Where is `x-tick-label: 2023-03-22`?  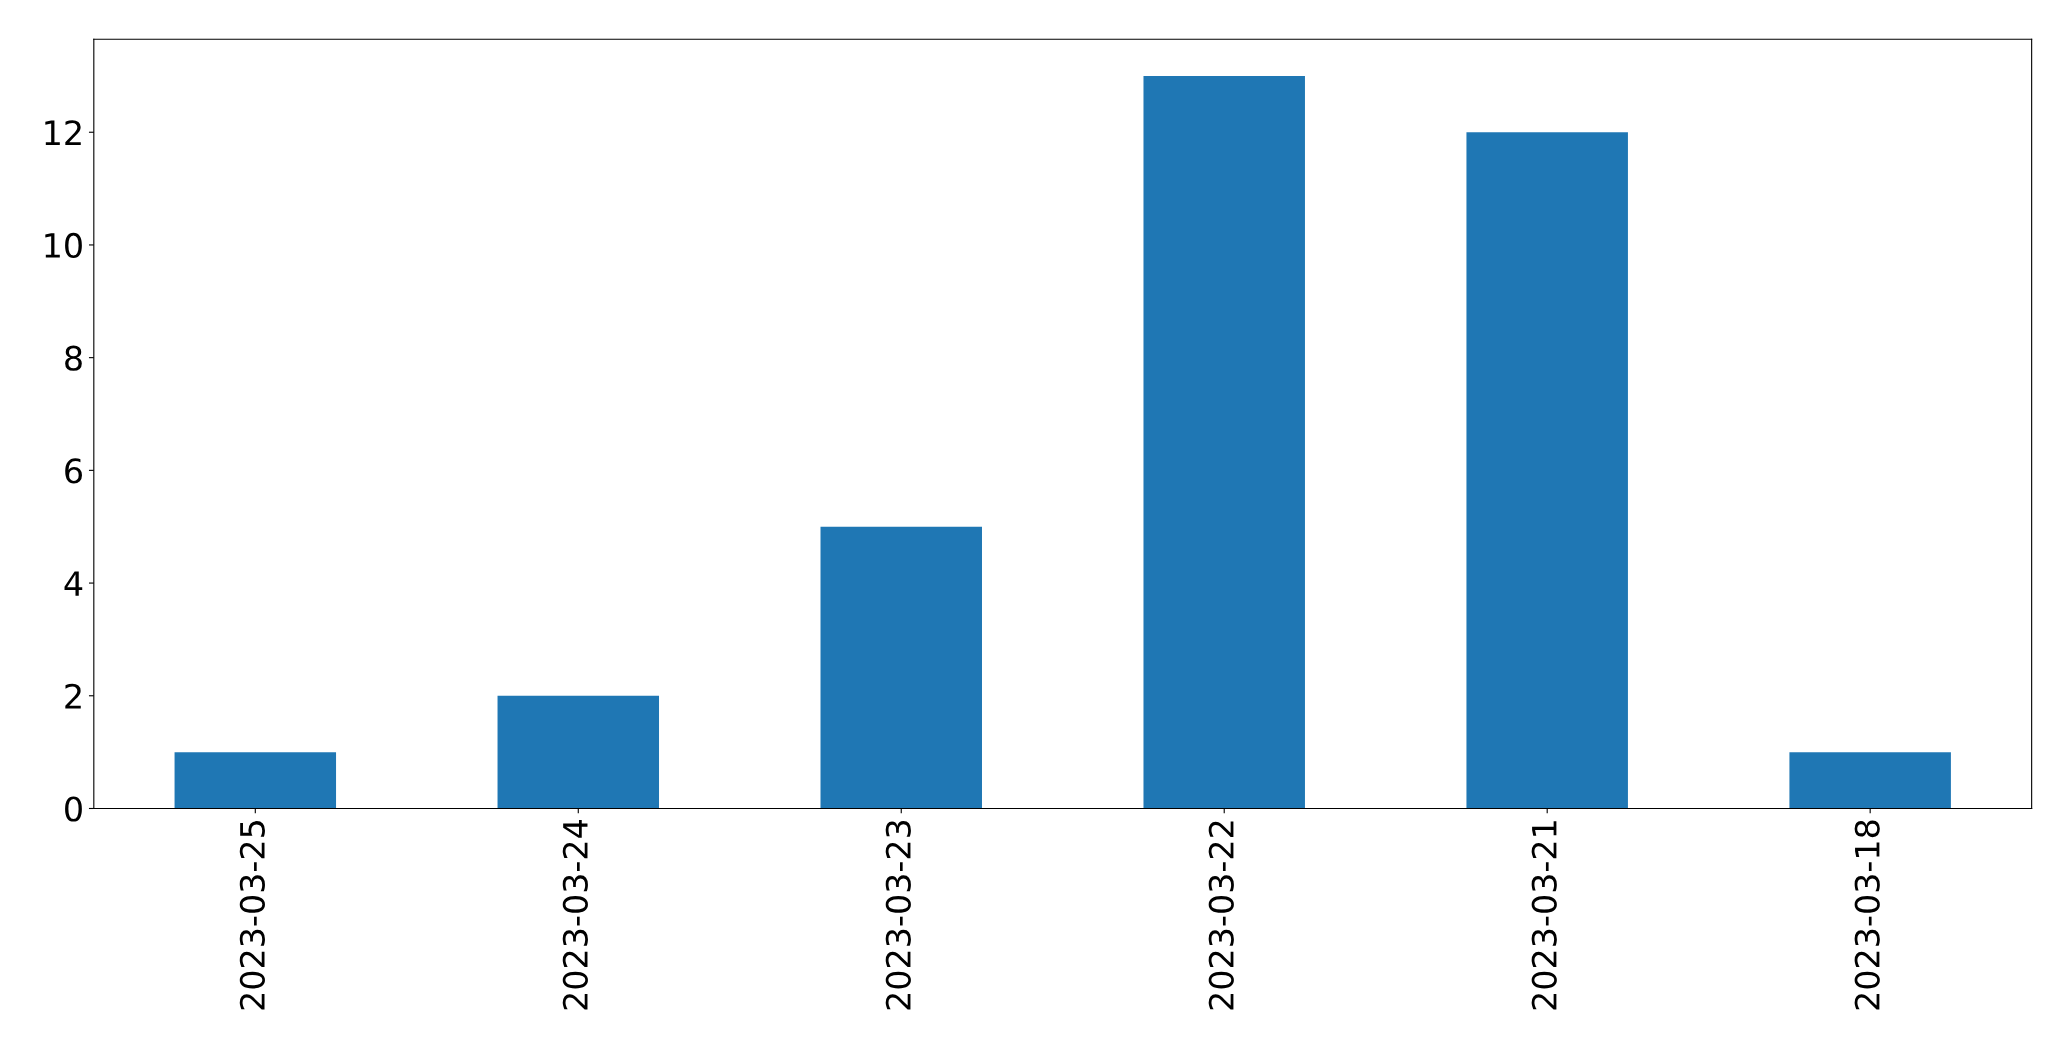
x-tick-label: 2023-03-22 is located at coordinates (1221, 915).